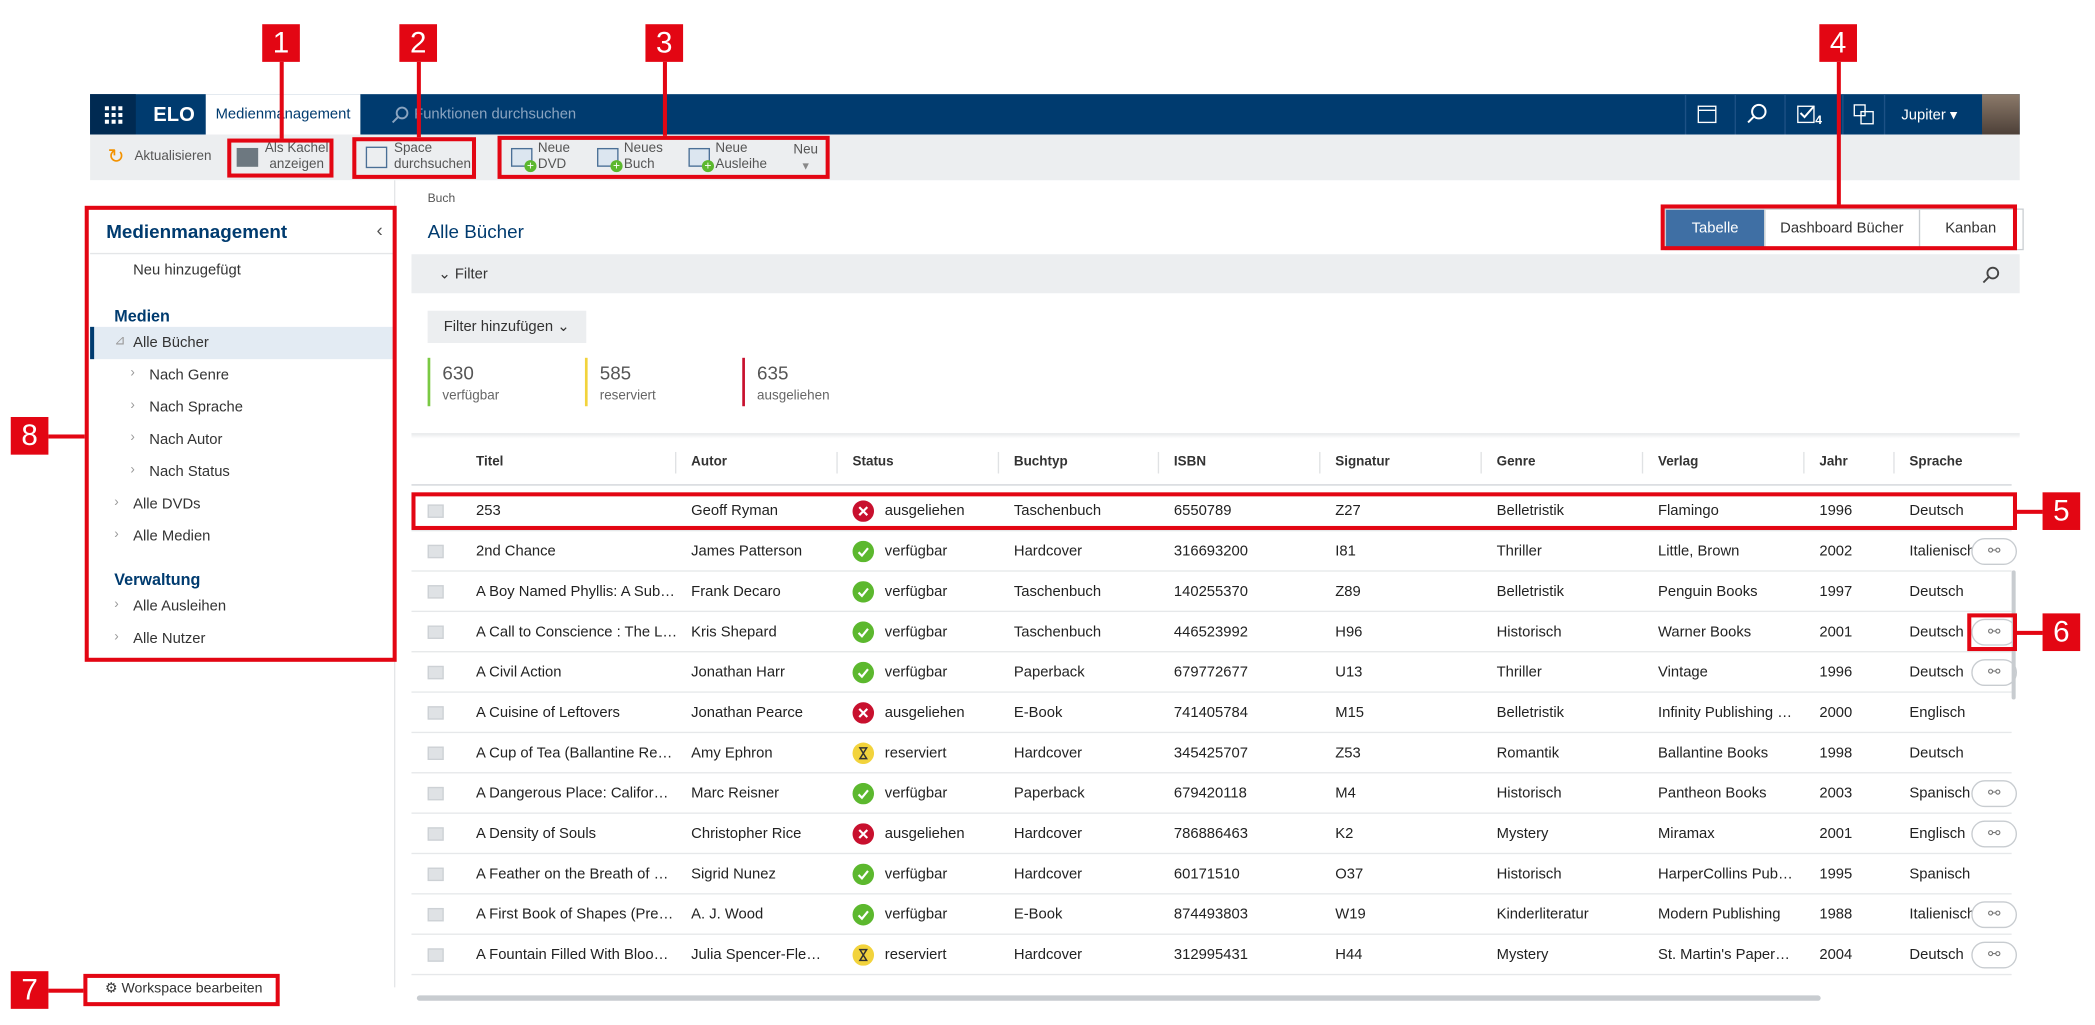  Describe the element at coordinates (30, 990) in the screenshot. I see `callout-number: 7` at that location.